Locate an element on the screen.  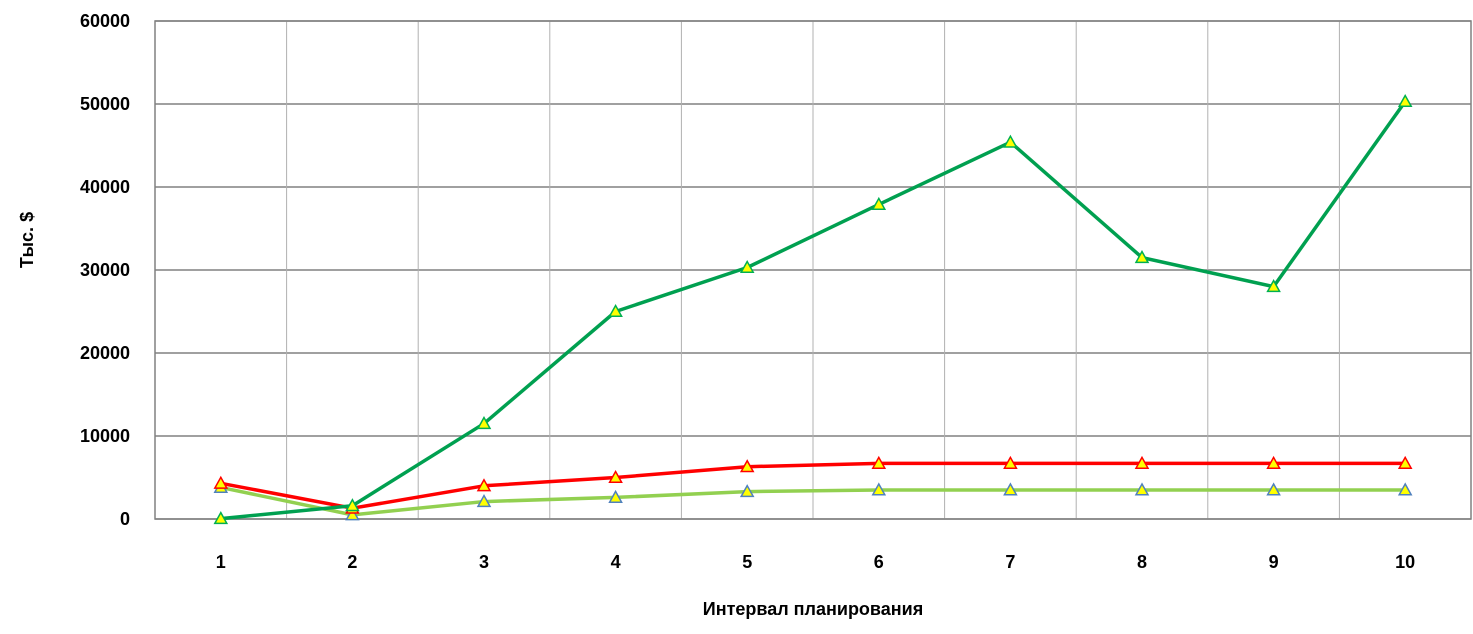
x-axis-title: Интервал планирования is located at coordinates (813, 609).